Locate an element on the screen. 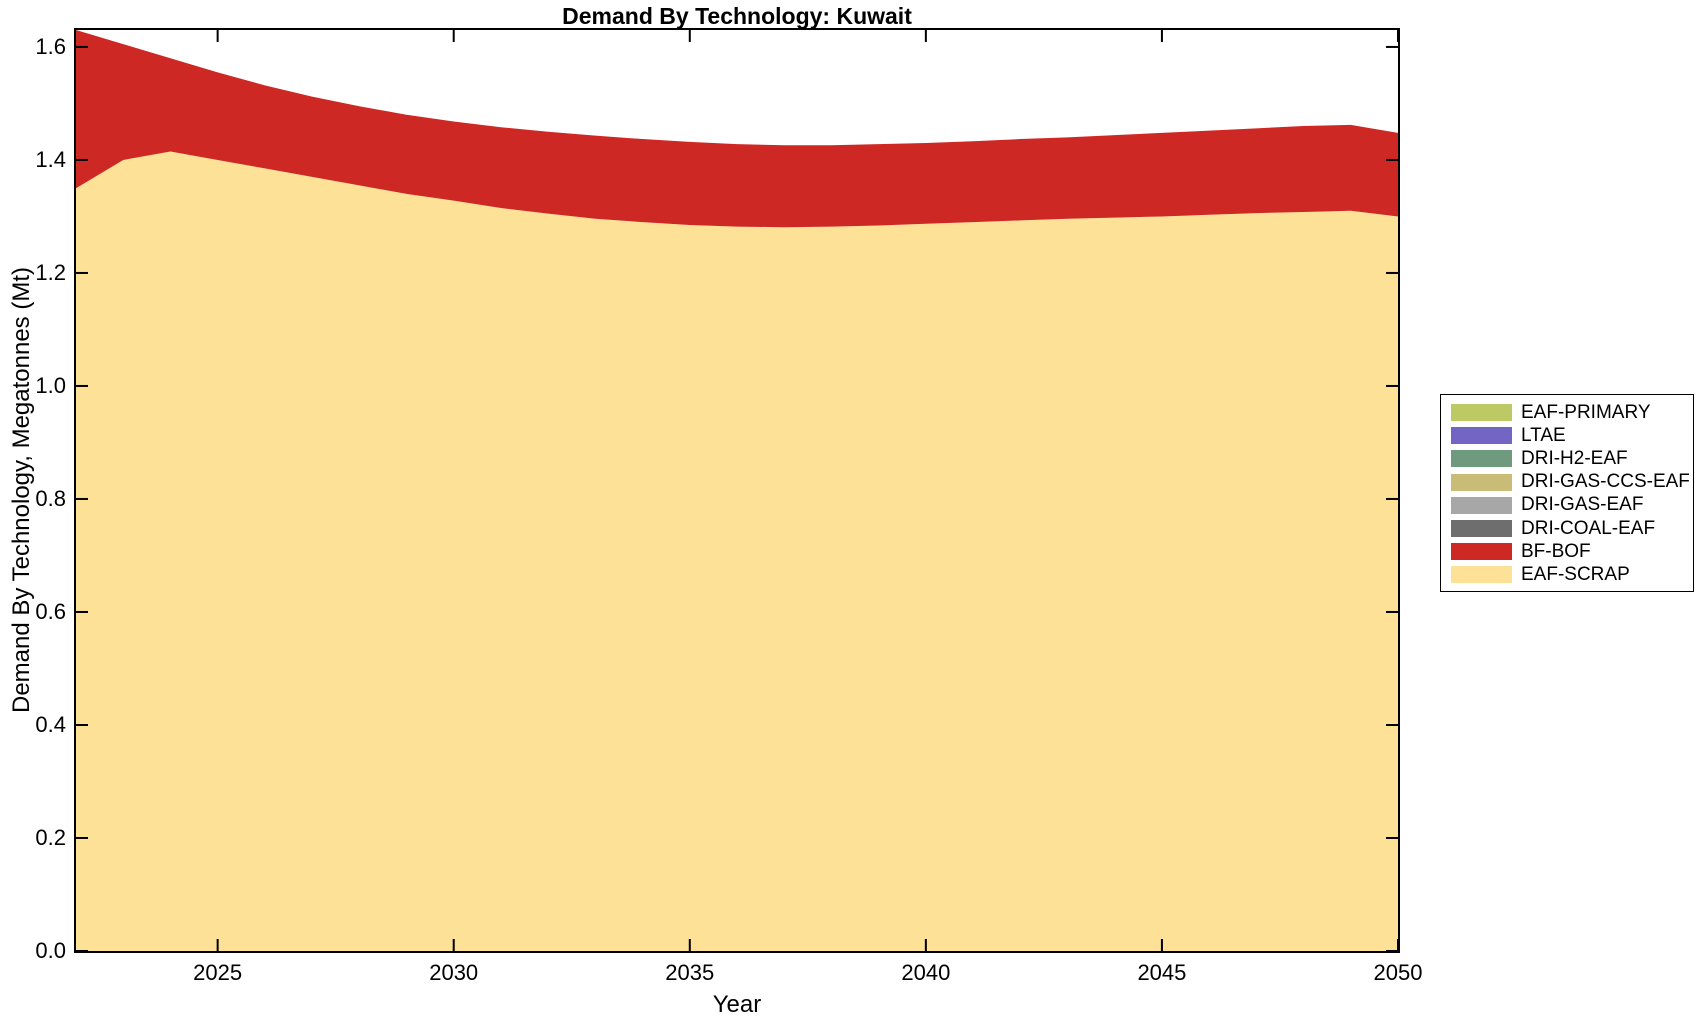 This screenshot has height=1020, width=1703. y-tick-label: 0.0 is located at coordinates (50, 950).